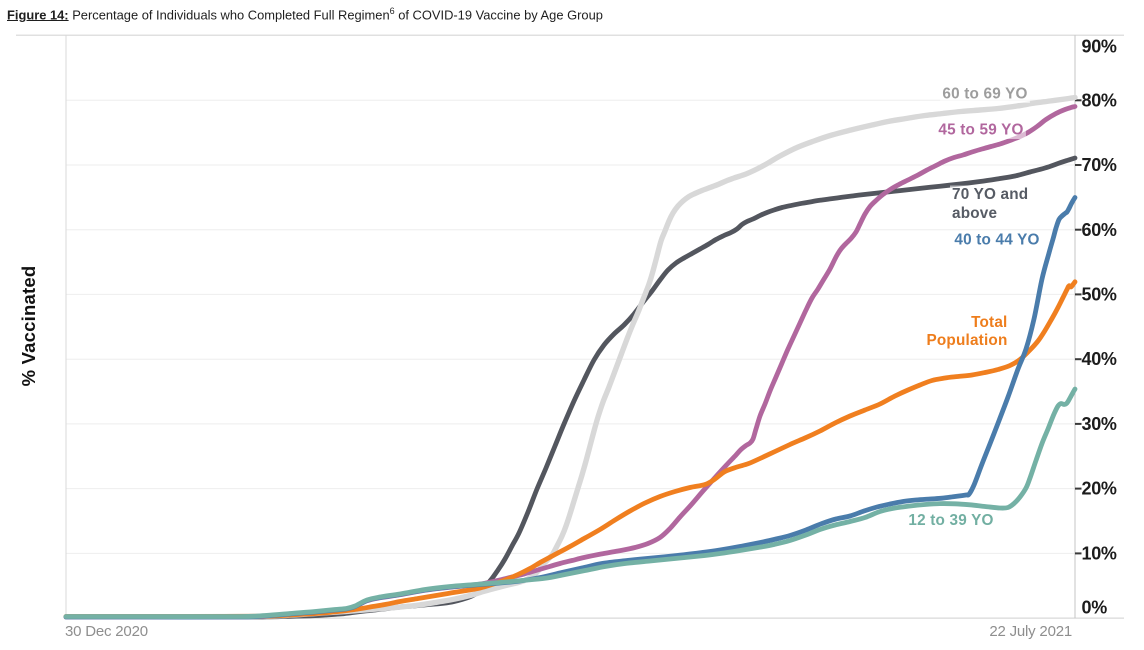 This screenshot has width=1144, height=650. I want to click on svg-text: 20%, so click(1099, 489).